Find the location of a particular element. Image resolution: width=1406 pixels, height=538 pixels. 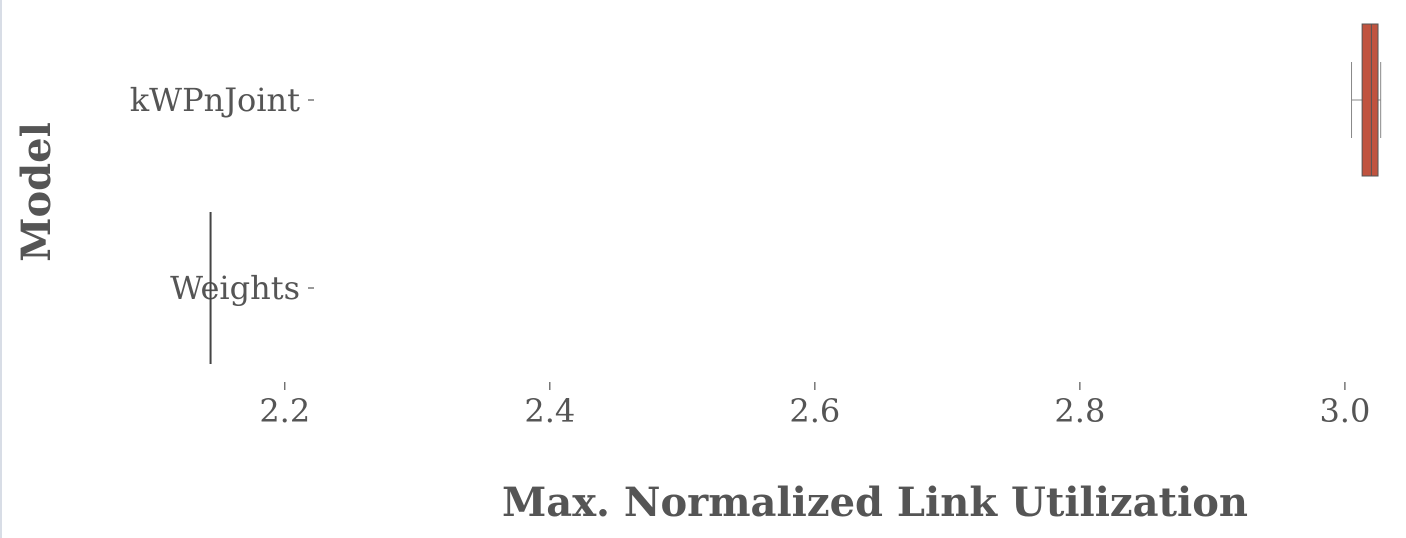

x-tick-label: 2.4 is located at coordinates (549, 411).